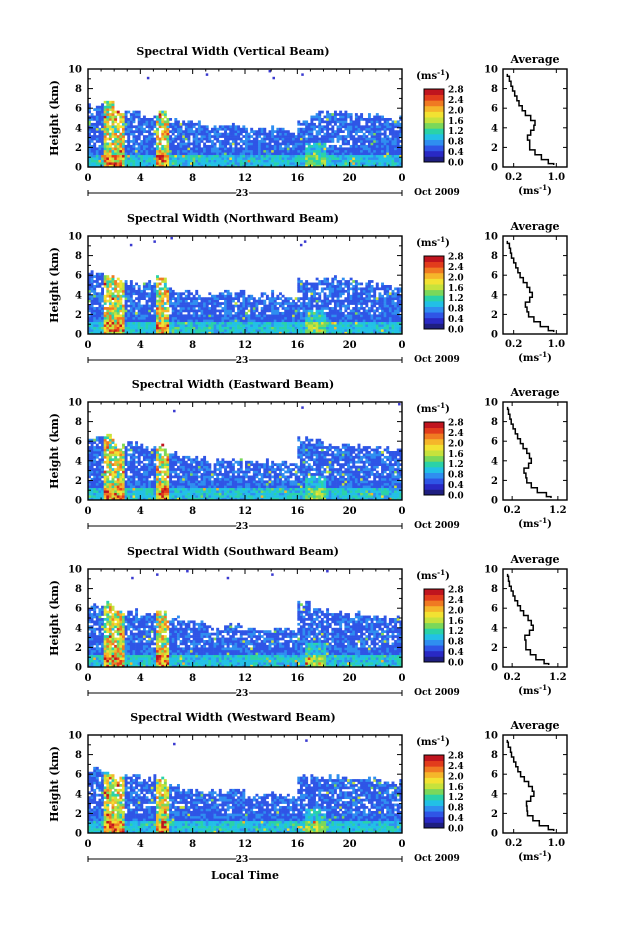 The image size is (623, 929). Describe the element at coordinates (148, 78) in the screenshot. I see `stray-echo` at that location.